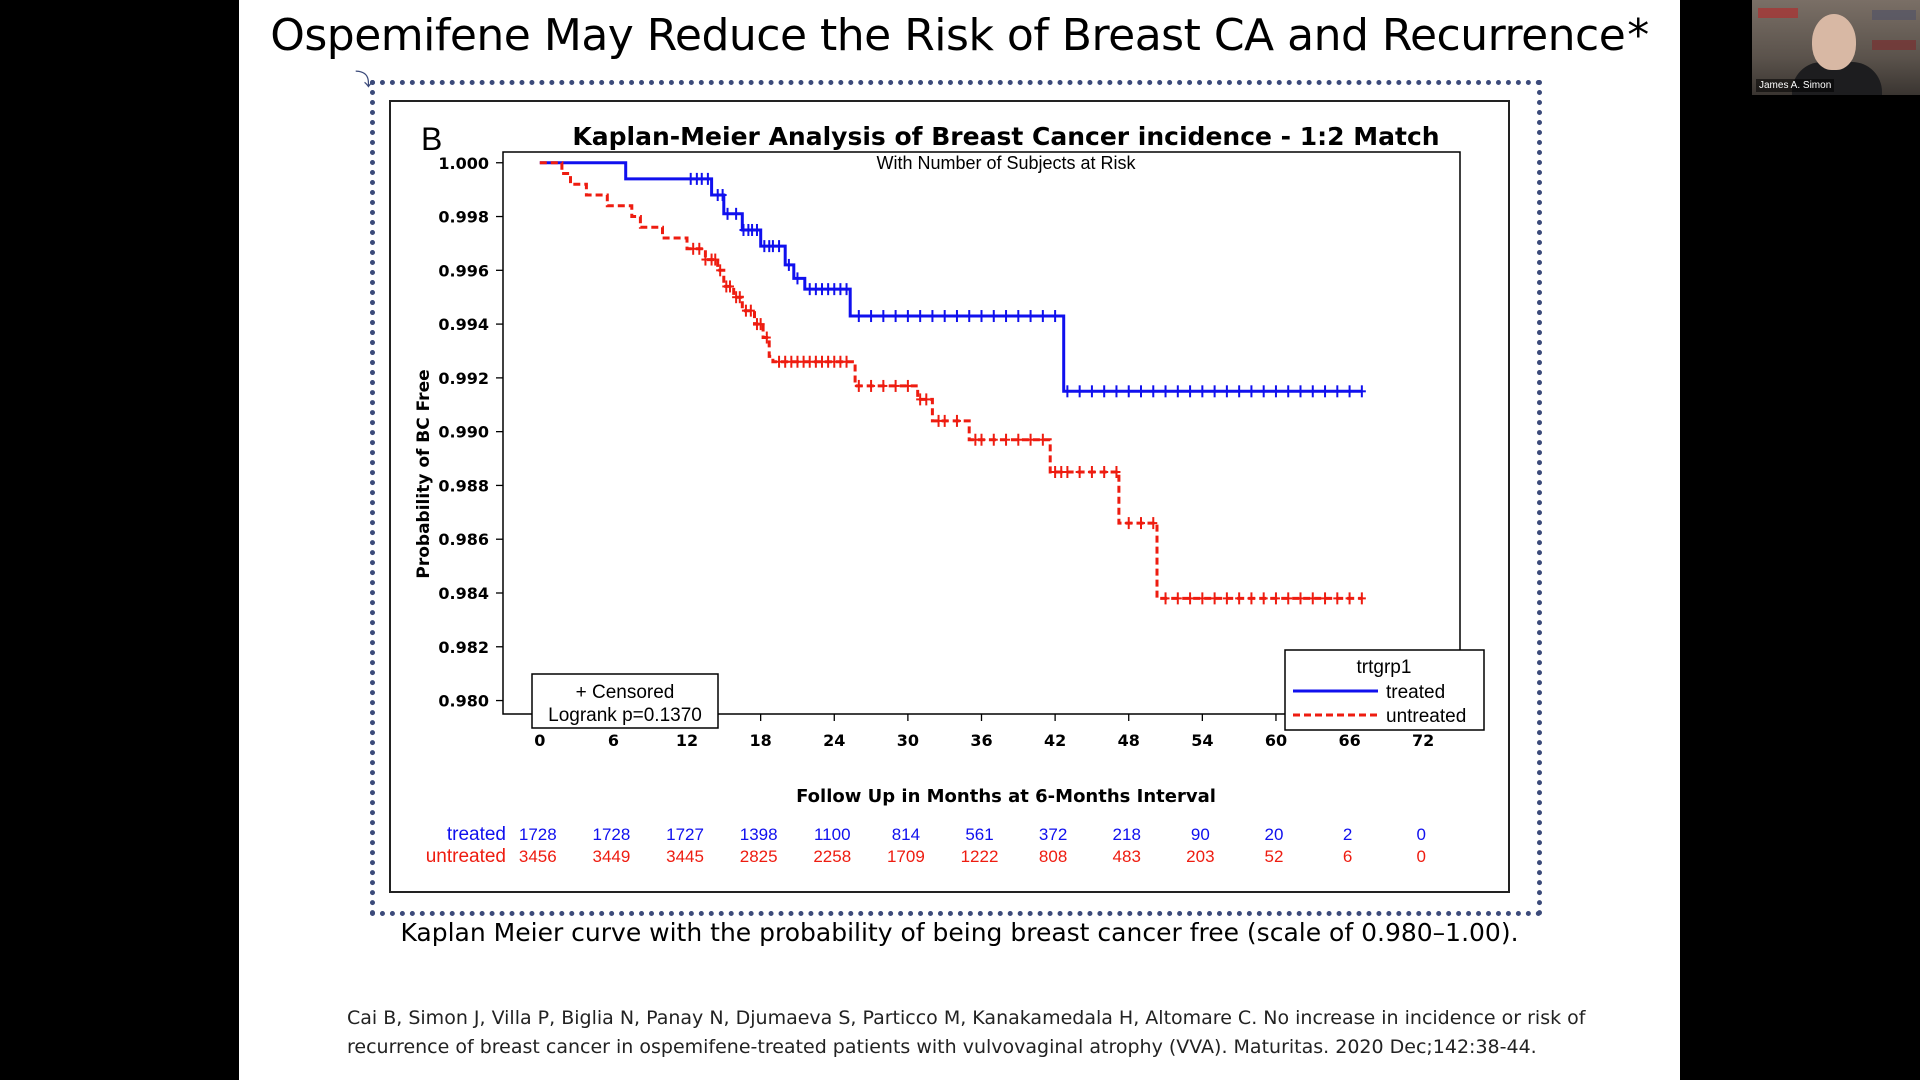  What do you see at coordinates (1129, 740) in the screenshot?
I see `x-tick-label: 48` at bounding box center [1129, 740].